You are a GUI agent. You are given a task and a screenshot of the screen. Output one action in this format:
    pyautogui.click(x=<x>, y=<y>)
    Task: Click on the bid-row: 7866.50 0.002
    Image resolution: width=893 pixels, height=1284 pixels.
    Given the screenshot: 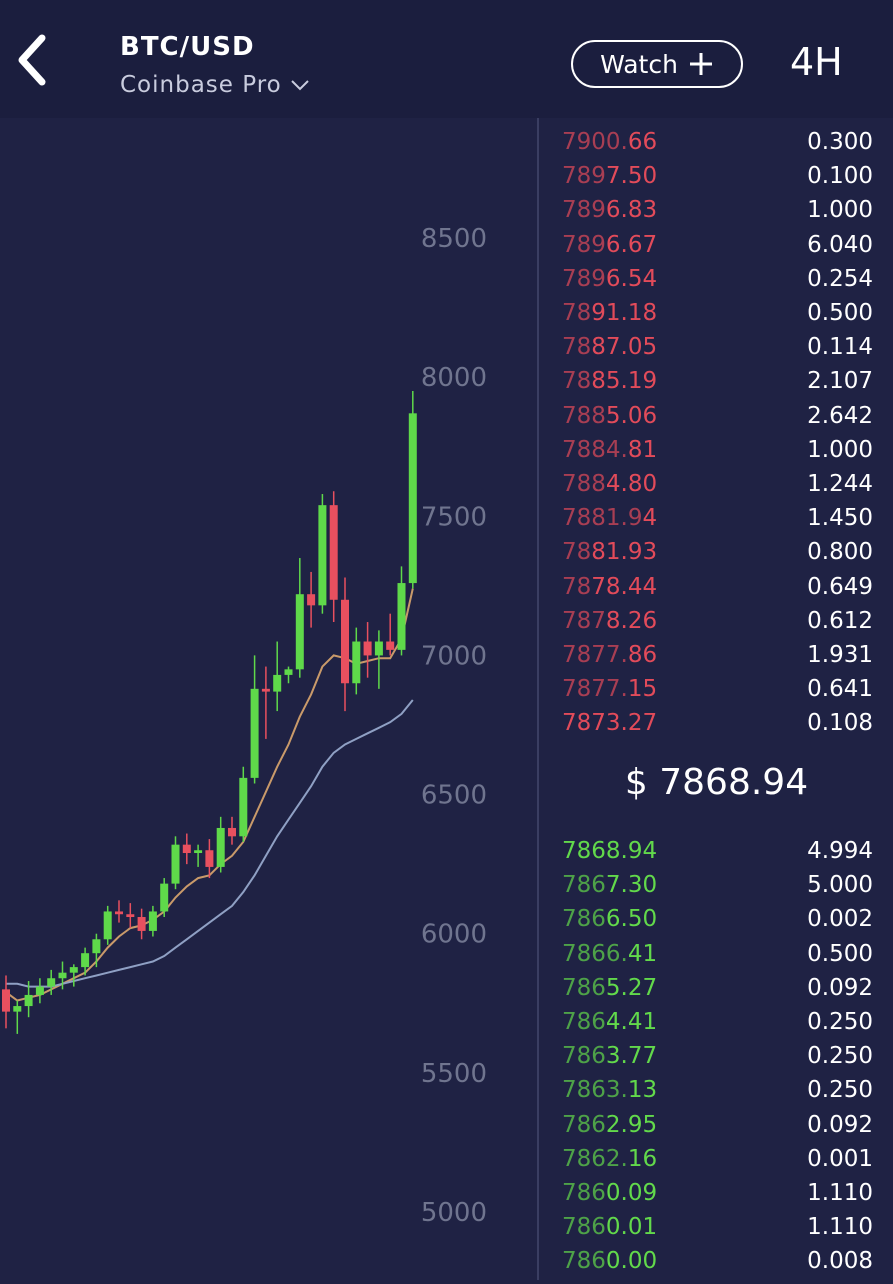 What is the action you would take?
    pyautogui.click(x=716, y=919)
    